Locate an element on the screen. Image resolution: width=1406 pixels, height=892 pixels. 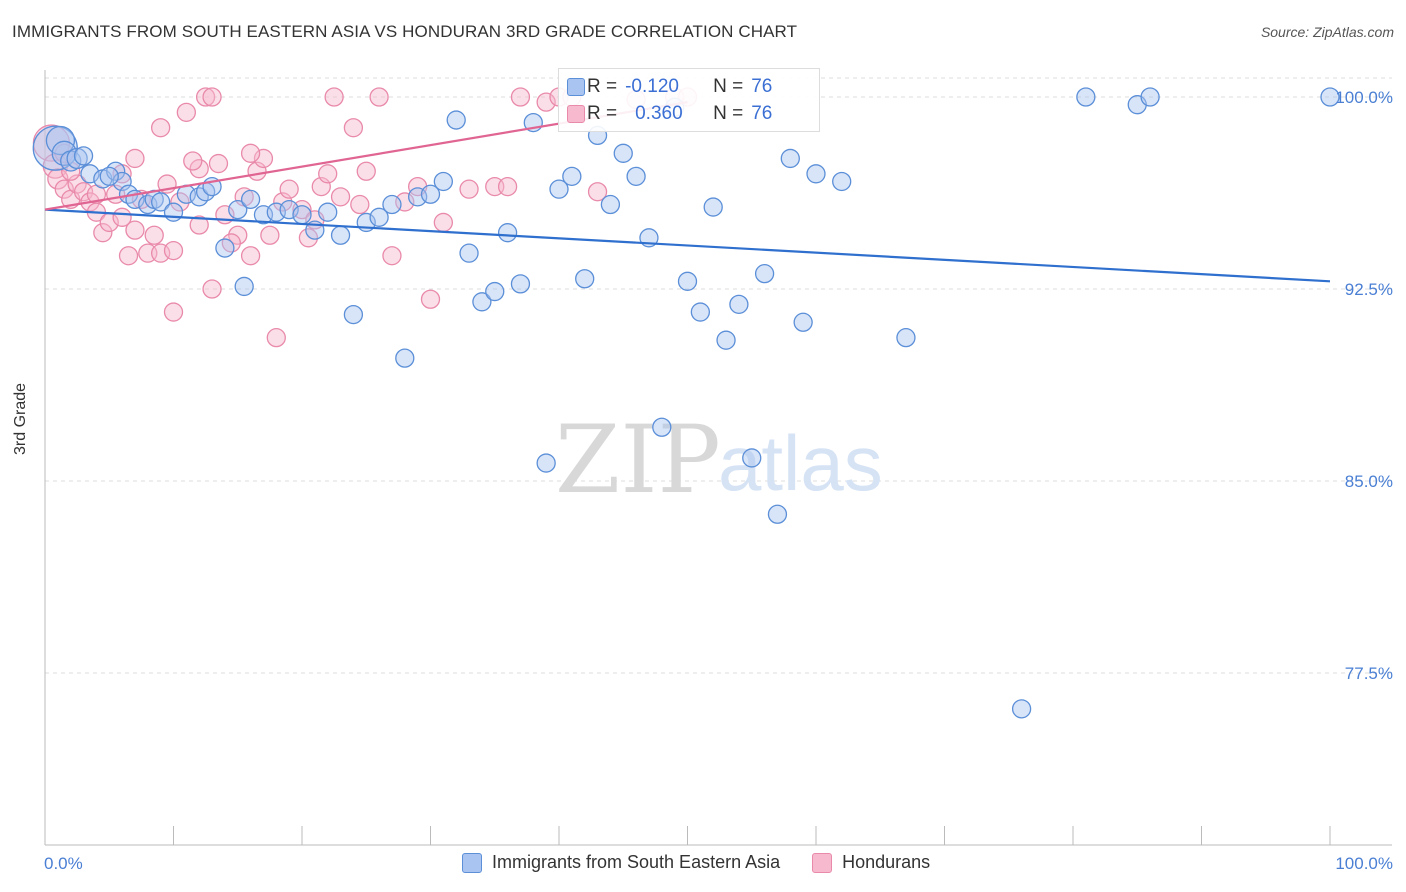
legend-swatch-sea is located at coordinates (472, 862).